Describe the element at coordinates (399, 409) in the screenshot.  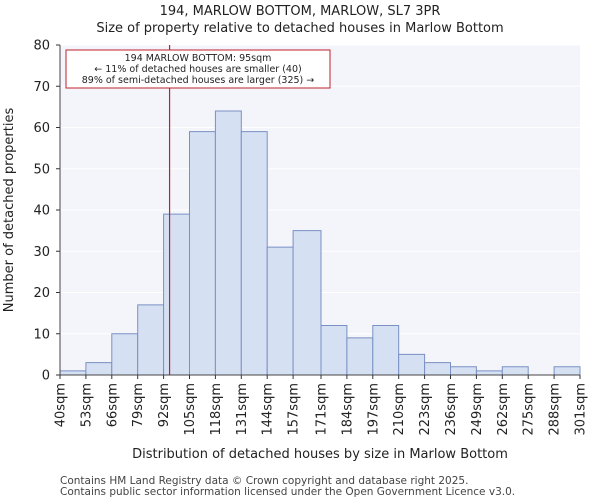
I see `x-tick-label: 210sqm` at that location.